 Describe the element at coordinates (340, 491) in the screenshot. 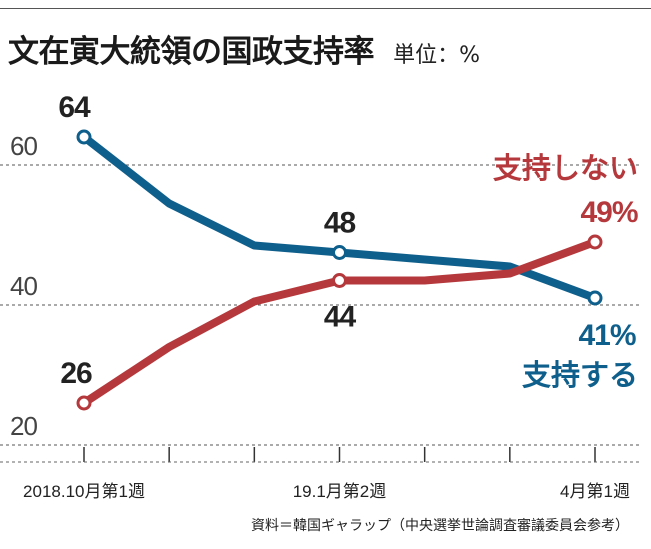

I see `x-tick-label-3: 19.1月第2週` at that location.